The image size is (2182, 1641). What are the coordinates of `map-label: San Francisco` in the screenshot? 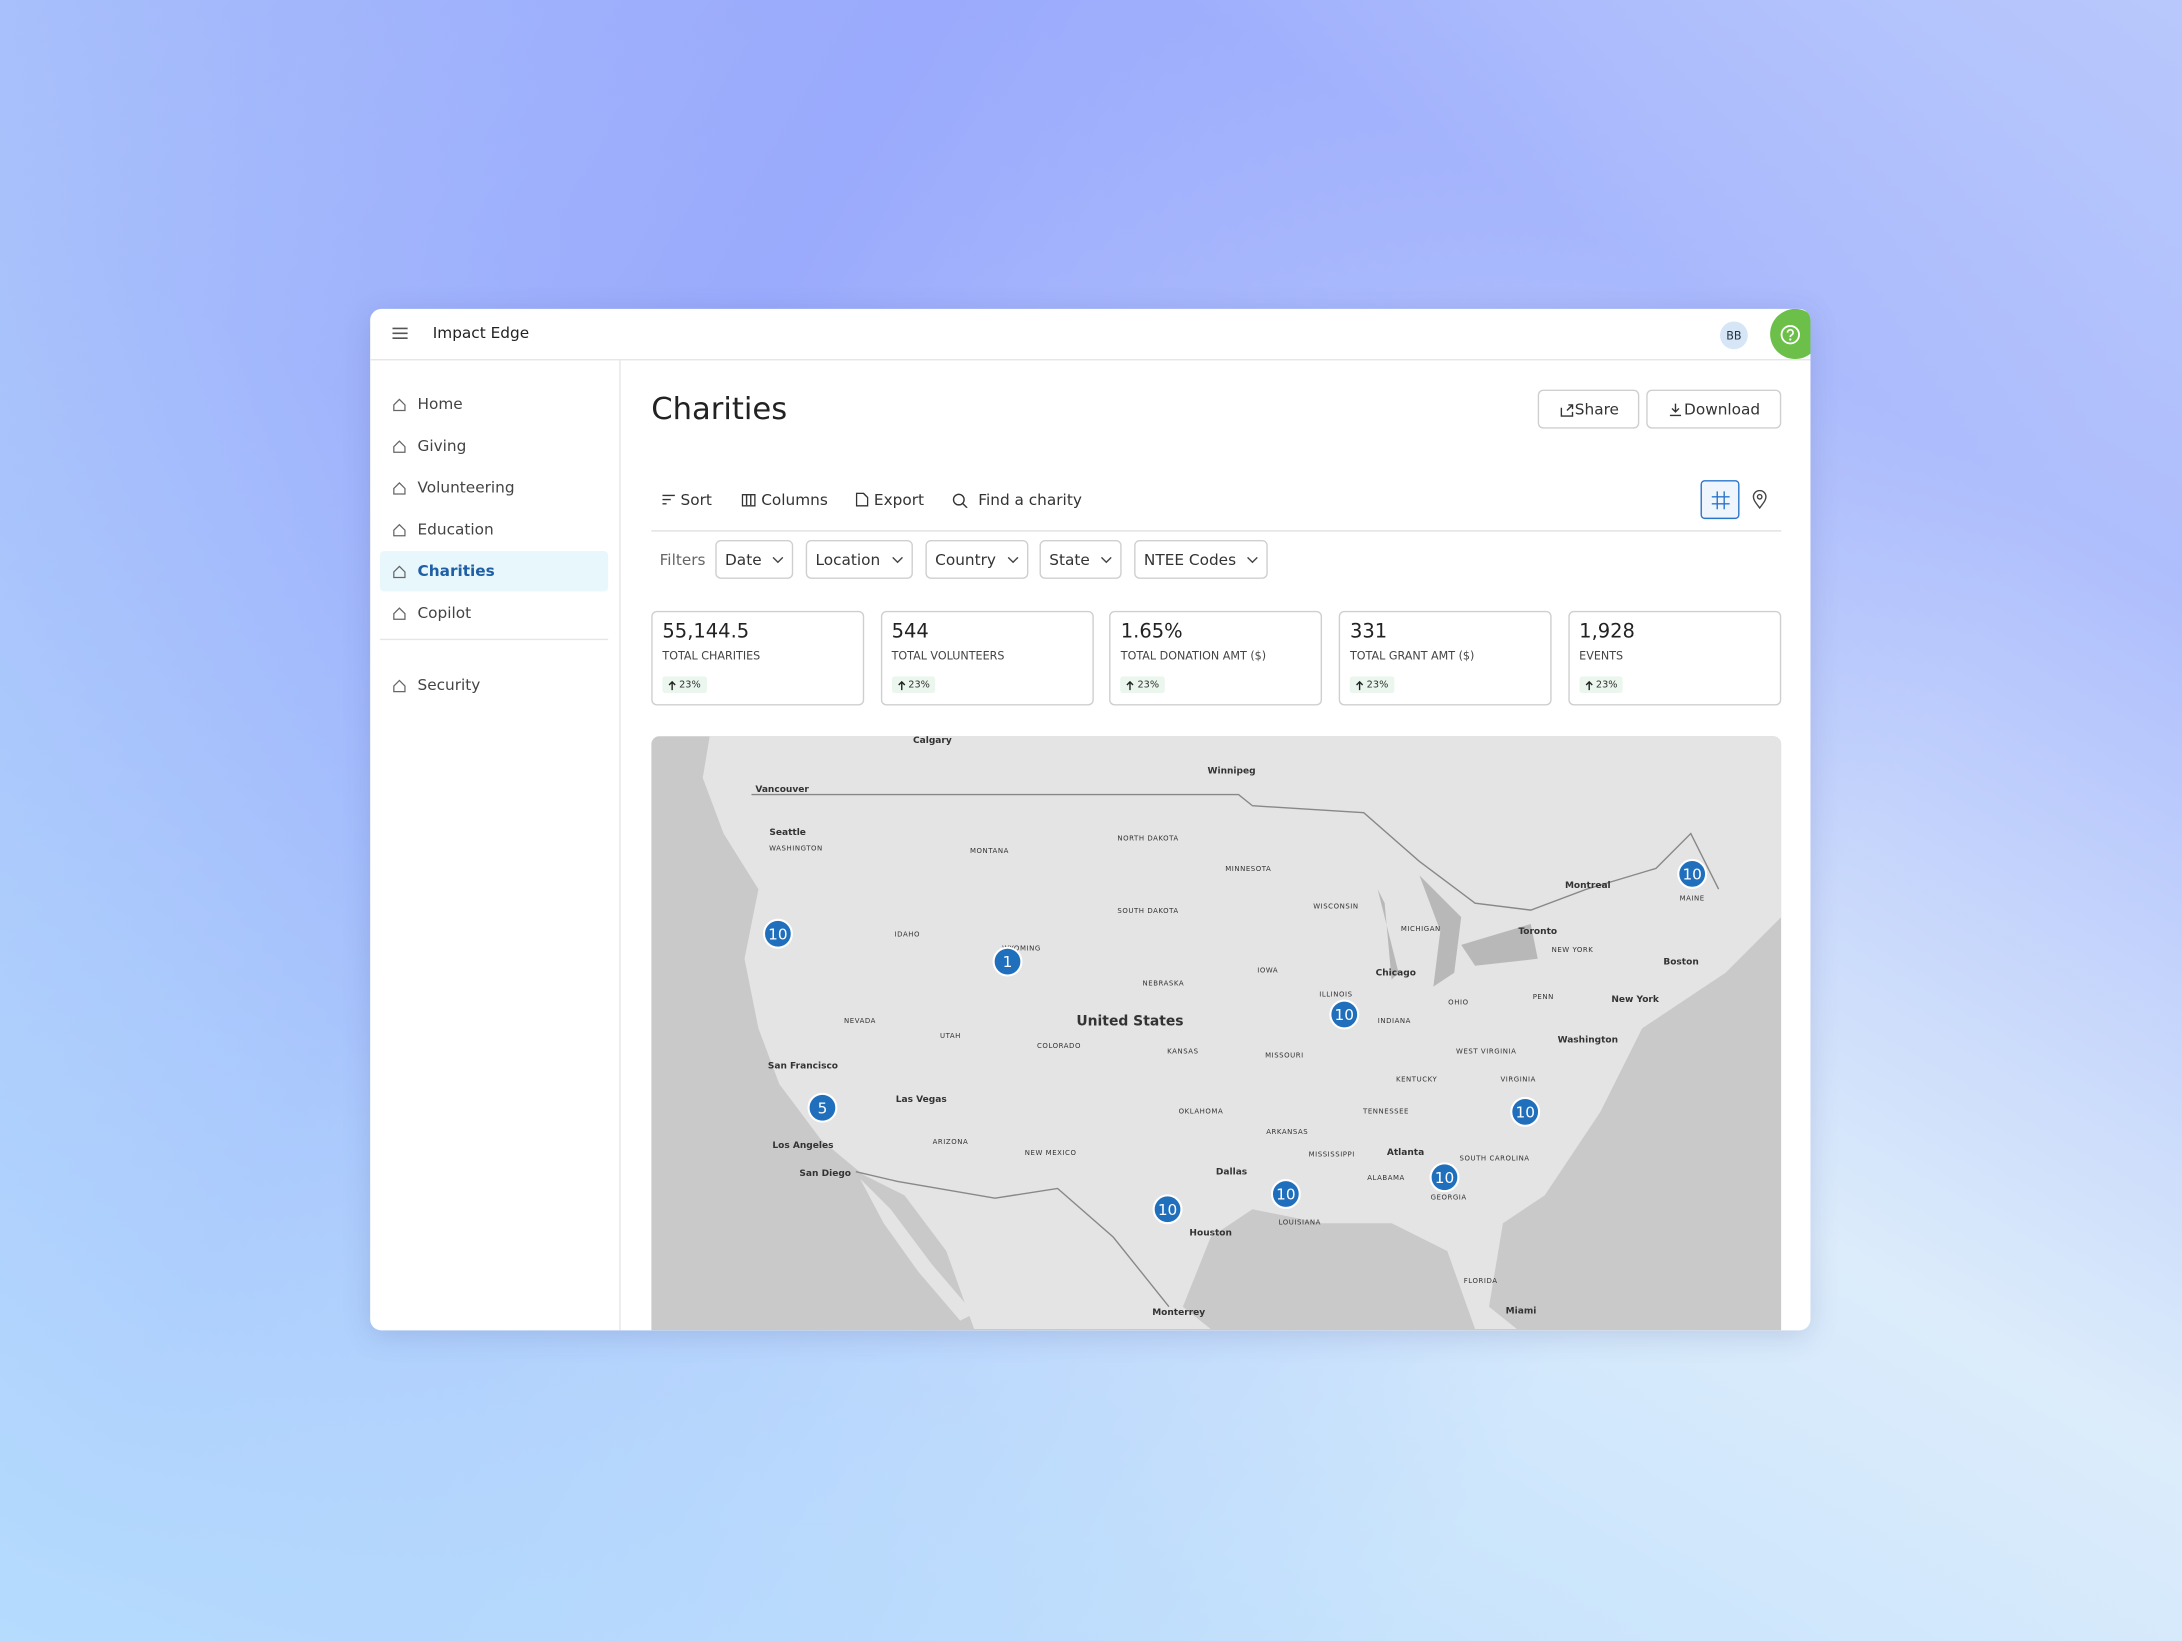 It's located at (803, 1067).